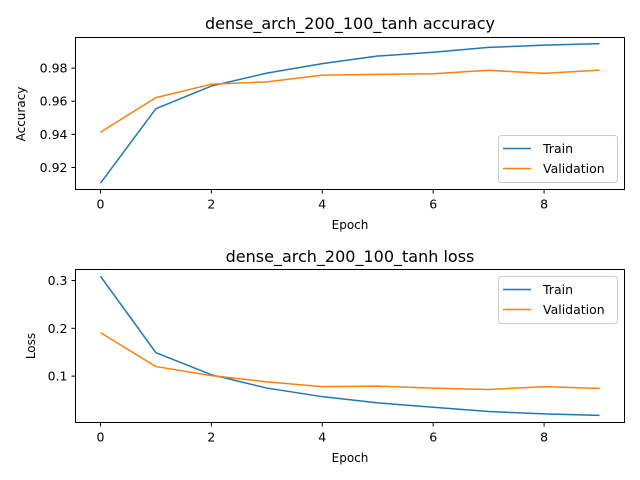 The width and height of the screenshot is (640, 480). I want to click on loss-legend-validation-label: Validation, so click(574, 309).